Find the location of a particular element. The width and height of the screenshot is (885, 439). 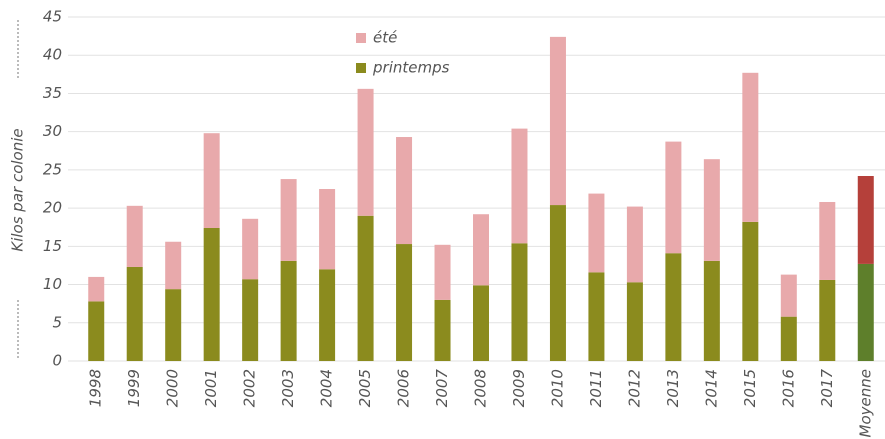

x-tick-label: 2015 is located at coordinates (750, 388).